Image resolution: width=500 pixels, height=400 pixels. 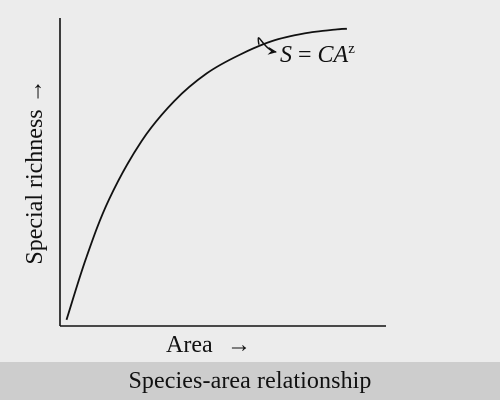 I want to click on equation-equals: =, so click(x=305, y=55).